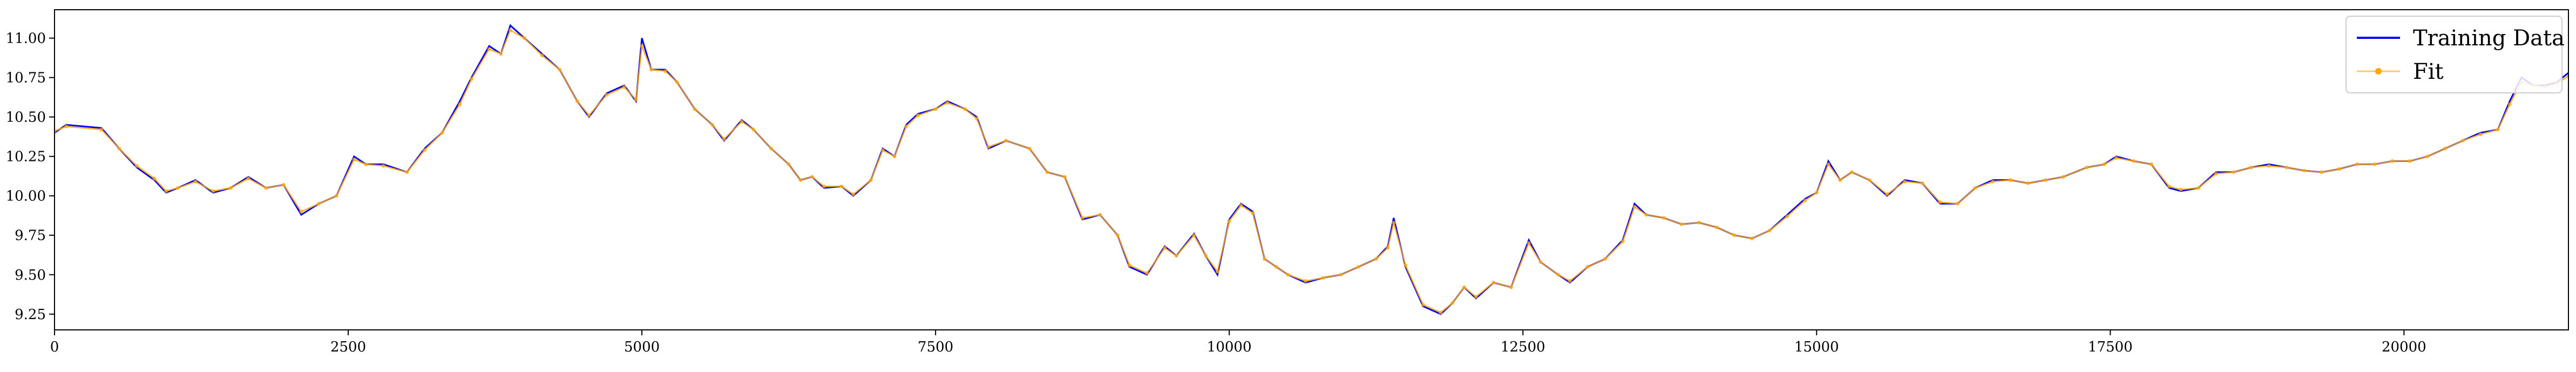 Image resolution: width=2576 pixels, height=372 pixels. Describe the element at coordinates (348, 347) in the screenshot. I see `x-tick-label: 2500` at that location.